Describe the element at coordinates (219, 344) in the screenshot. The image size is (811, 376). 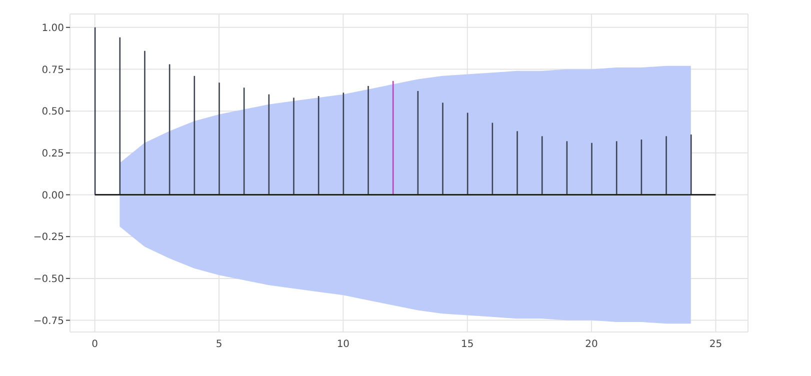
I see `x-tick-label: 5` at that location.